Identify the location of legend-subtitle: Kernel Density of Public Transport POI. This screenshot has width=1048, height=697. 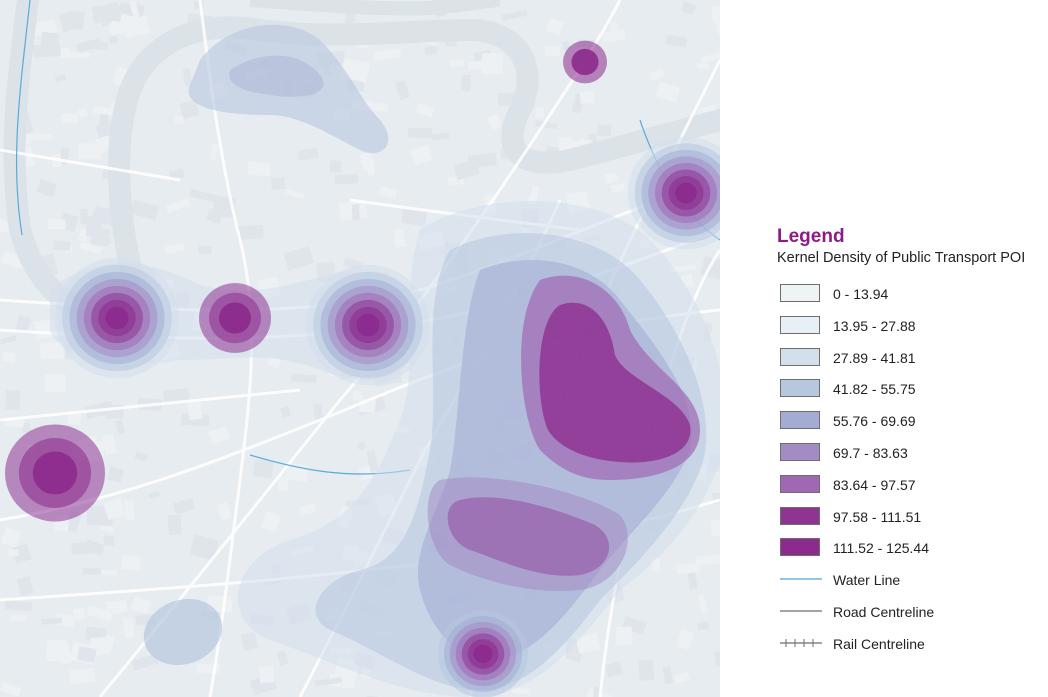
(901, 258).